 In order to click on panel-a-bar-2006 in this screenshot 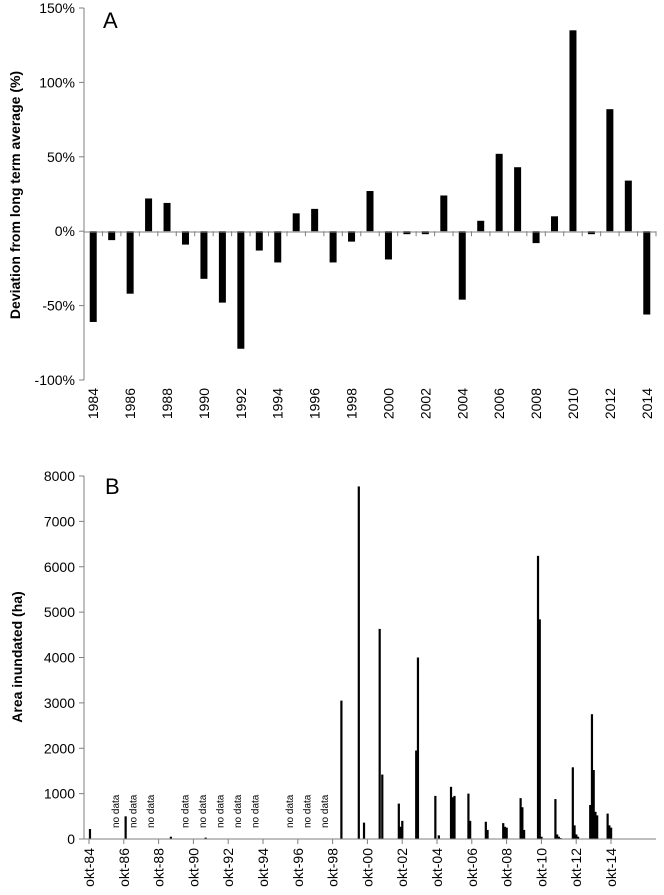, I will do `click(499, 192)`.